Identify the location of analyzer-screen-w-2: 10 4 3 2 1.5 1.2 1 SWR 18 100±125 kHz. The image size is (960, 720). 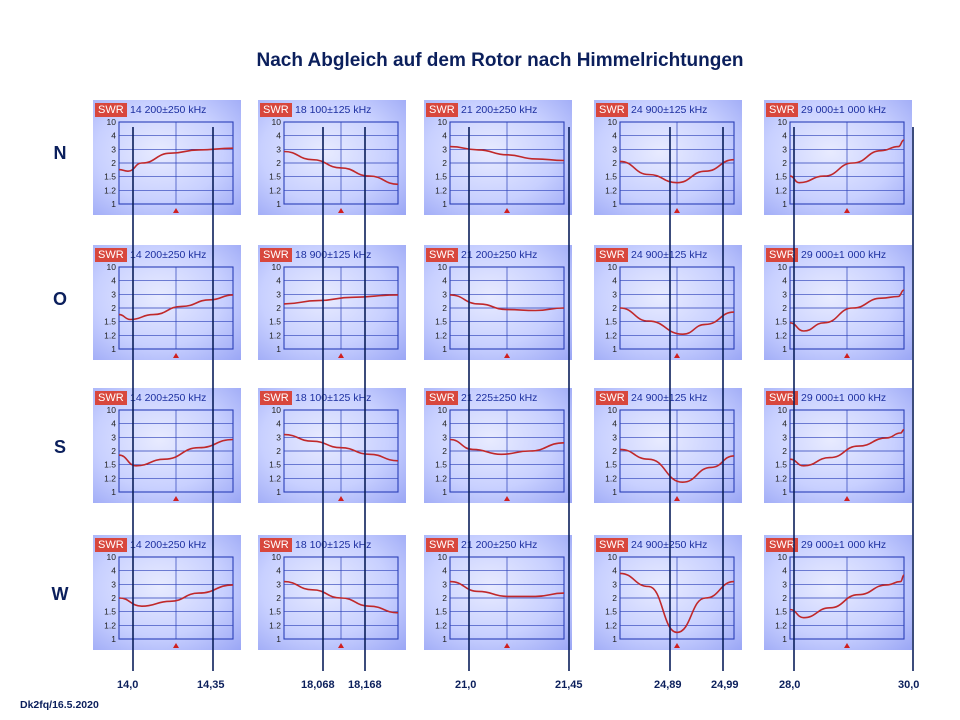
(332, 592).